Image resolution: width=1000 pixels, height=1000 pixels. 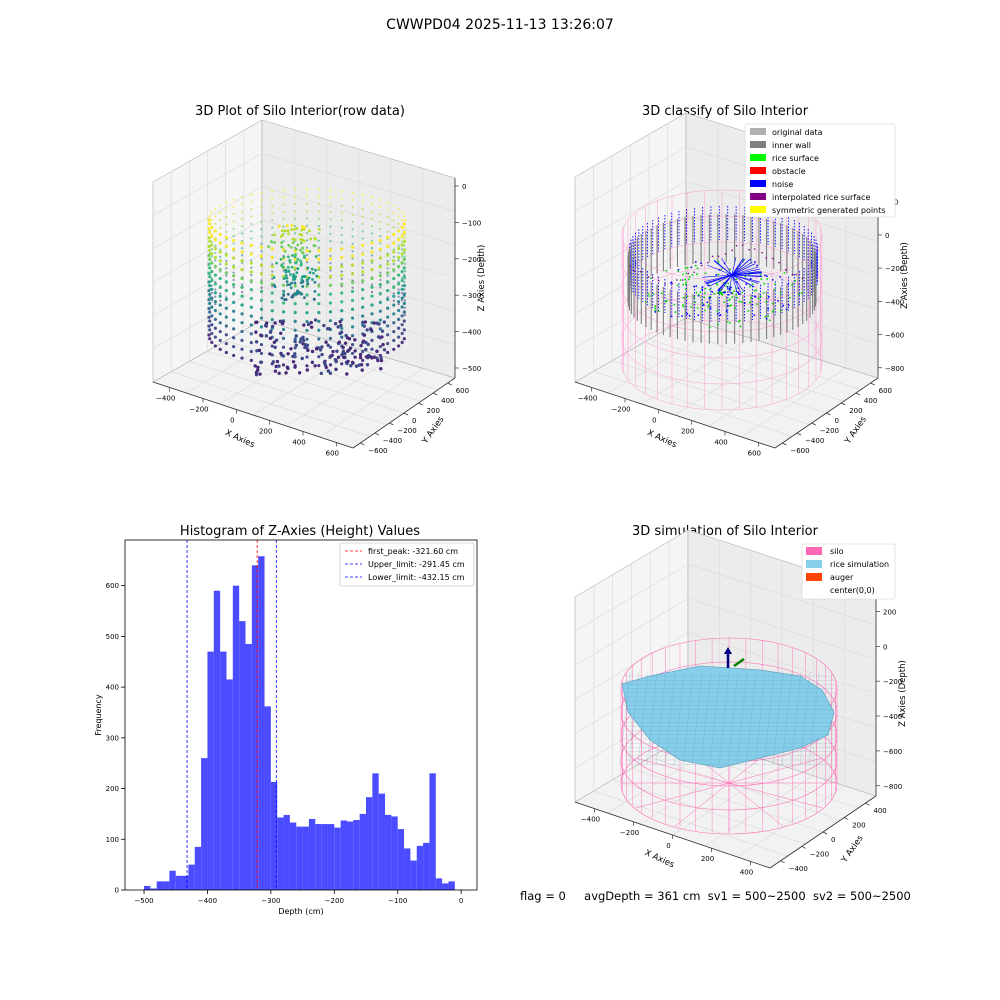 I want to click on footer-flag: flag = 0, so click(x=543, y=896).